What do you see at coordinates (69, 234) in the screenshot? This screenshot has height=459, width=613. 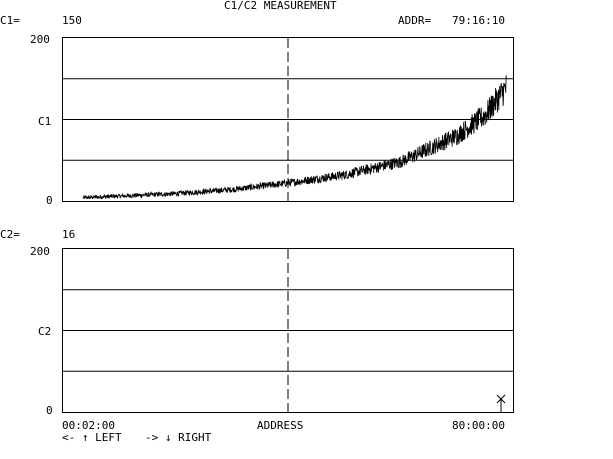 I see `c2-value: 16` at bounding box center [69, 234].